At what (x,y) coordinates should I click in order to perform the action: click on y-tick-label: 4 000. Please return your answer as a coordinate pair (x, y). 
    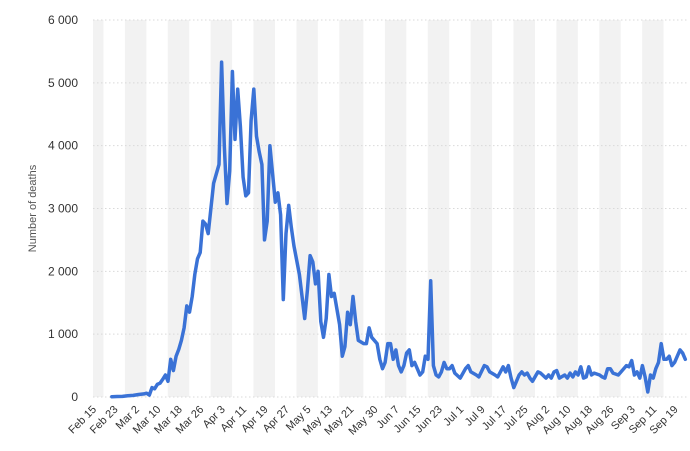
    Looking at the image, I should click on (63, 146).